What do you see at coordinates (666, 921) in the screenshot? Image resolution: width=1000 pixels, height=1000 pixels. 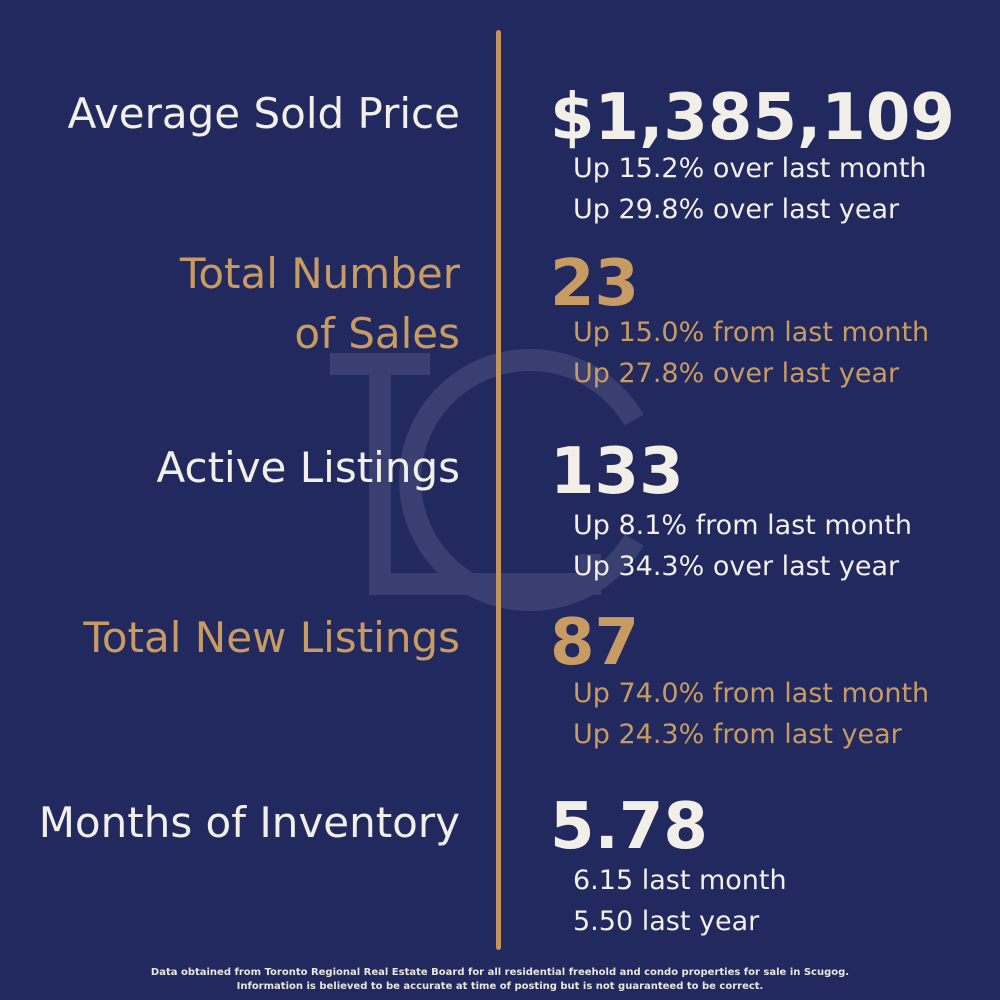 I see `months-of-inventory-last-year: 5.50 last year` at bounding box center [666, 921].